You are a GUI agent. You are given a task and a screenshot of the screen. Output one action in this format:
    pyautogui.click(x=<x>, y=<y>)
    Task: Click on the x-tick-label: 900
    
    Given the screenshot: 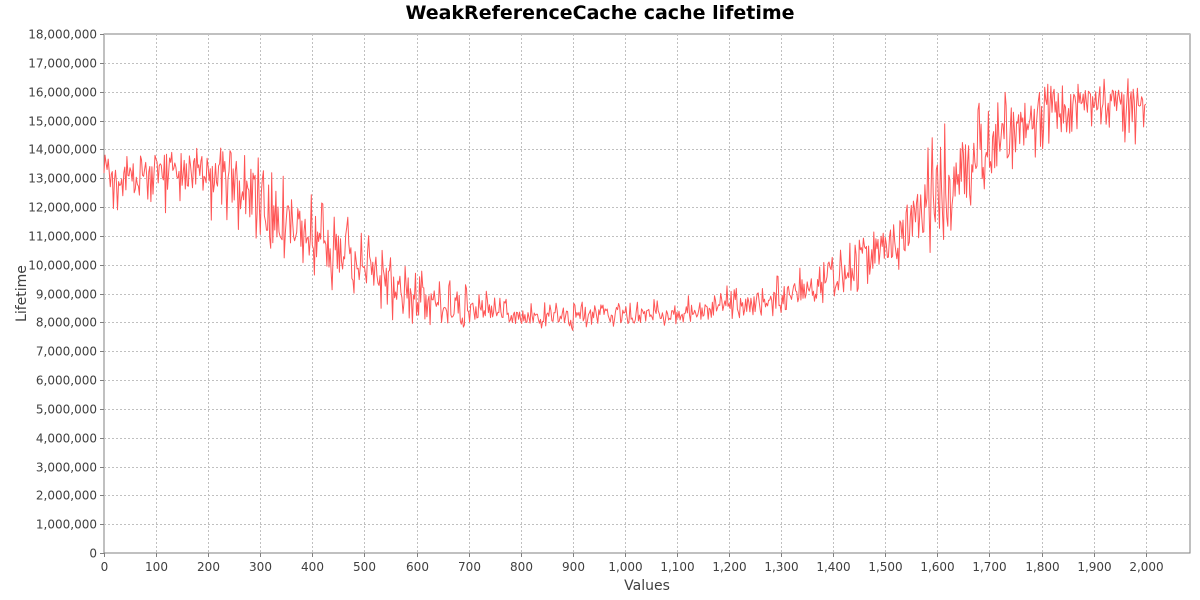 What is the action you would take?
    pyautogui.click(x=573, y=567)
    